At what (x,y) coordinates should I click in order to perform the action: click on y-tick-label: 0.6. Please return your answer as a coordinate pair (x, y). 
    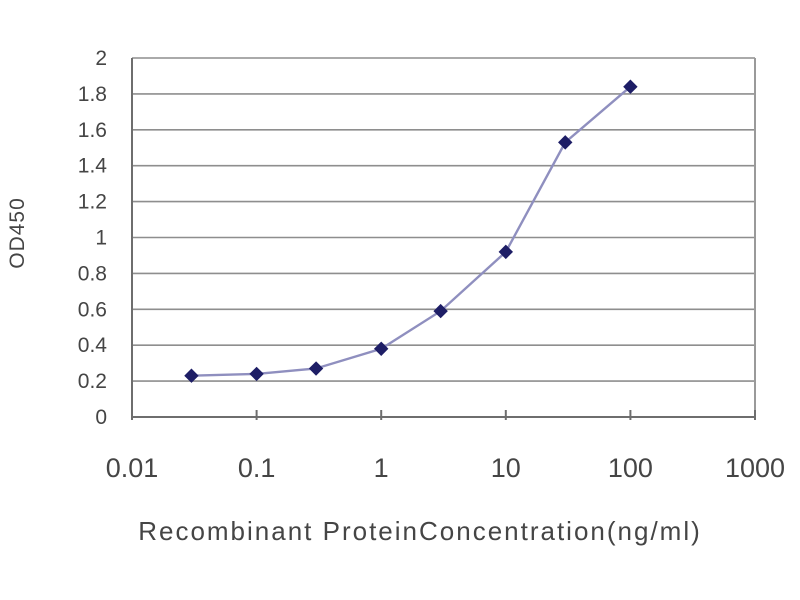
    Looking at the image, I should click on (92, 309).